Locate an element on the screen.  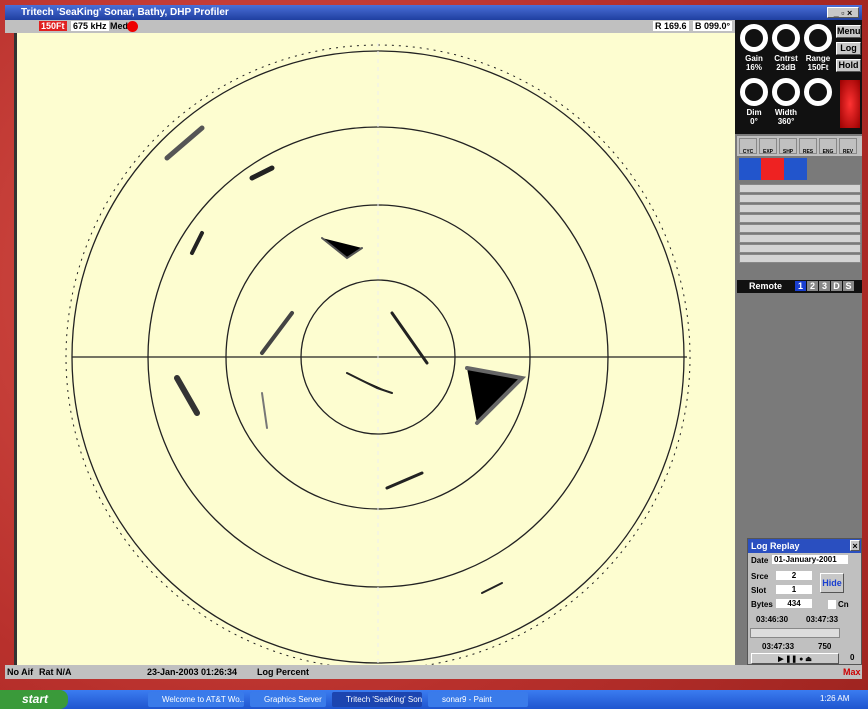
date-field: 01-January-2001 is located at coordinates (810, 559).